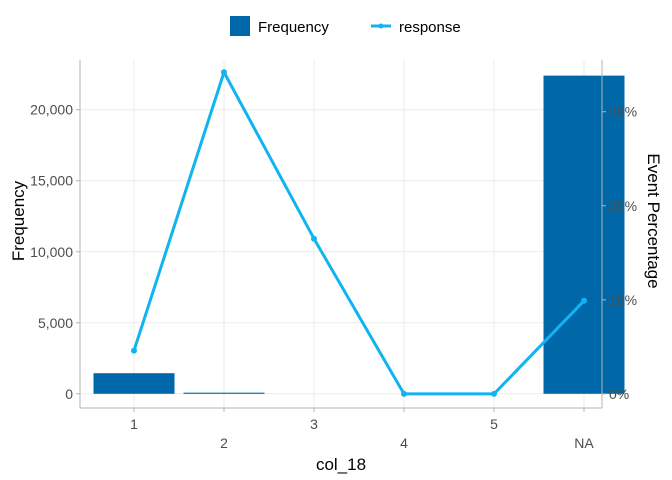 The height and width of the screenshot is (480, 672). What do you see at coordinates (623, 112) in the screenshot?
I see `y2-tick-label: 30%` at bounding box center [623, 112].